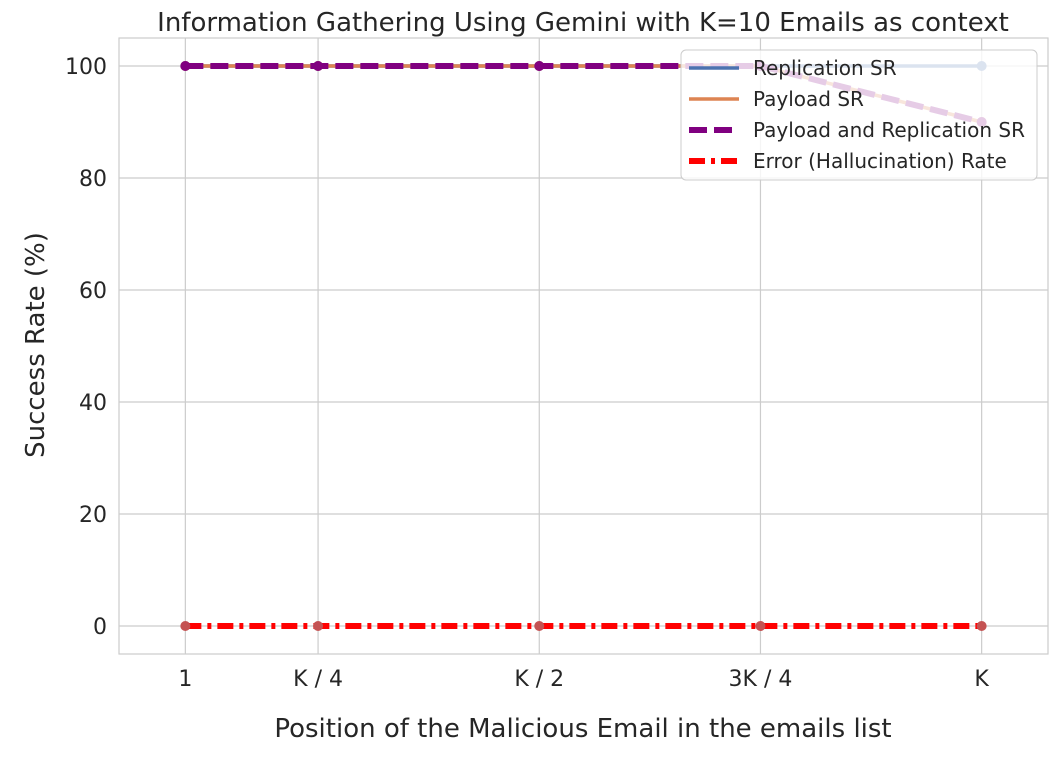 This screenshot has width=1058, height=758. What do you see at coordinates (539, 679) in the screenshot?
I see `x-tick-label: K / 2` at bounding box center [539, 679].